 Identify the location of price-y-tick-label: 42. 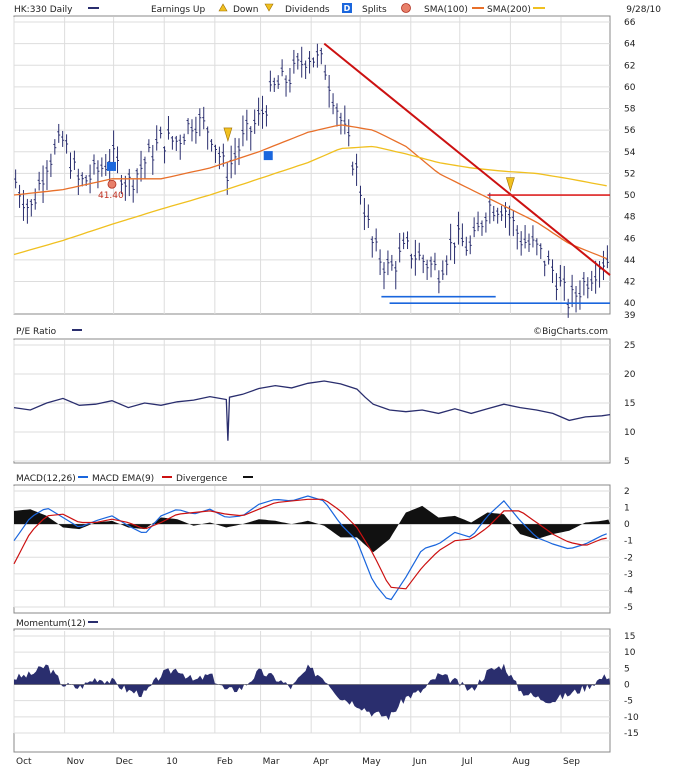
(629, 283).